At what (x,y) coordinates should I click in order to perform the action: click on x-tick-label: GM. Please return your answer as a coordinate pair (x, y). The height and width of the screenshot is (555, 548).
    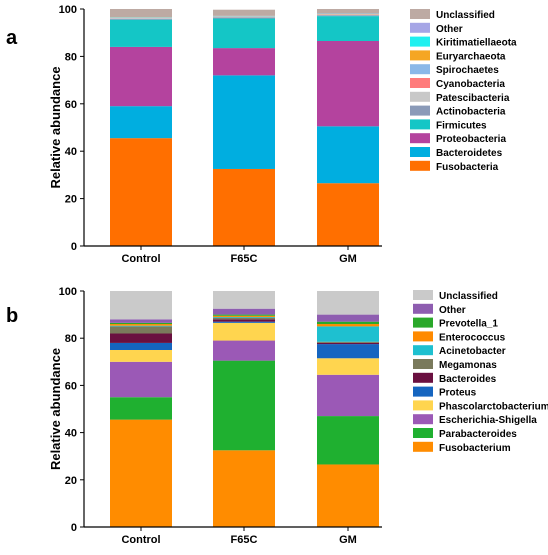
    Looking at the image, I should click on (348, 540).